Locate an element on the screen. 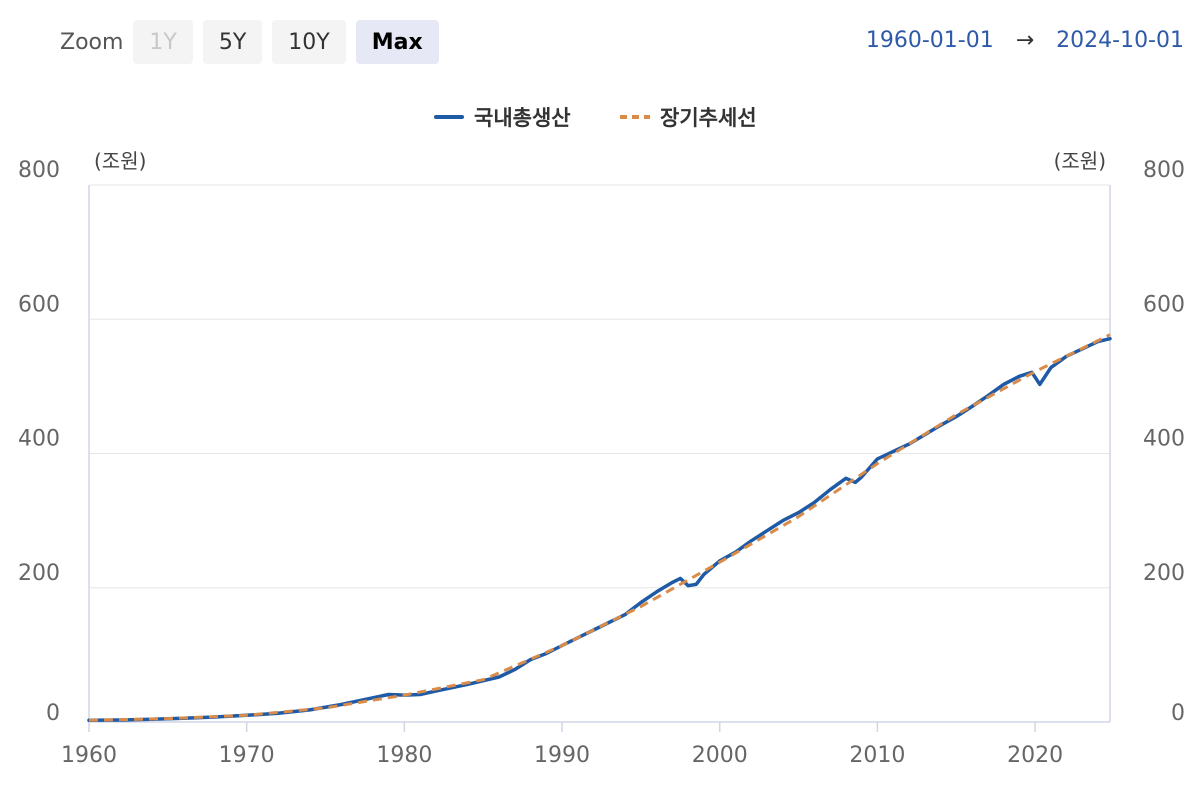 The width and height of the screenshot is (1200, 800). zoom-max-button: Max is located at coordinates (397, 42).